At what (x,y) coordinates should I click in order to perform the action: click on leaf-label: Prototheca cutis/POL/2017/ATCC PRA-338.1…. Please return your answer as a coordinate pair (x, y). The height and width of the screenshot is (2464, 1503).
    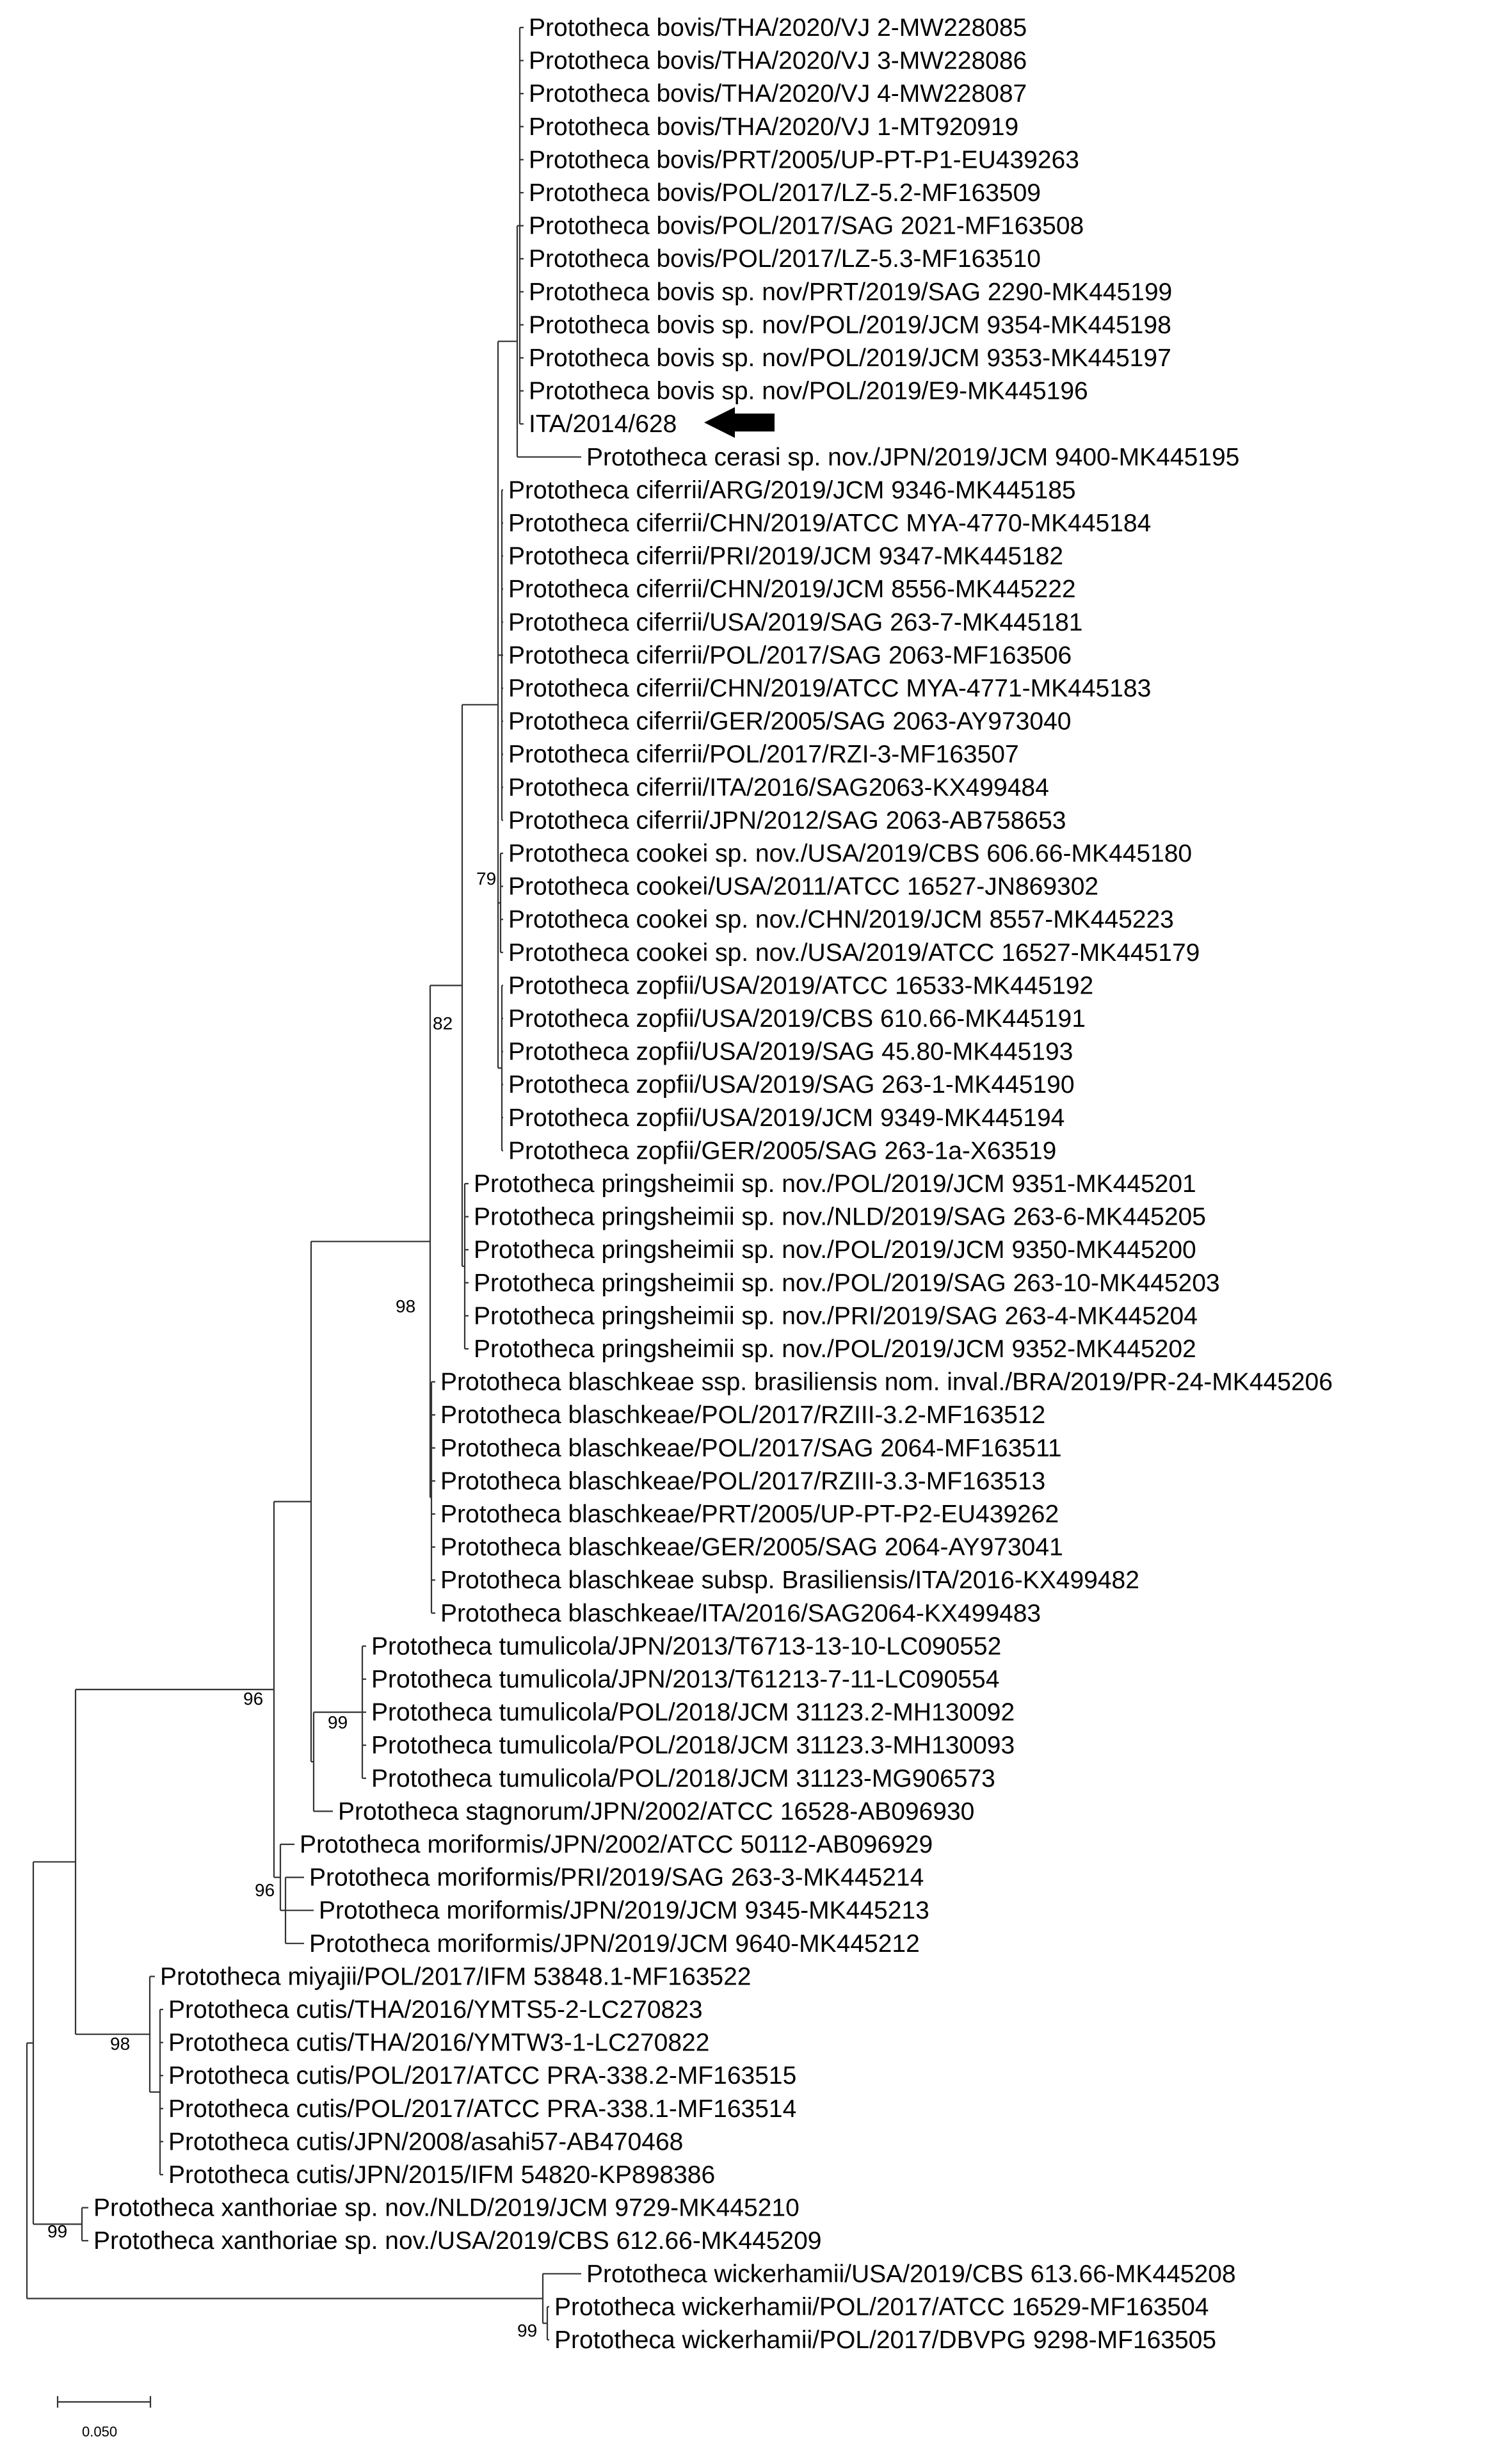
    Looking at the image, I should click on (482, 2109).